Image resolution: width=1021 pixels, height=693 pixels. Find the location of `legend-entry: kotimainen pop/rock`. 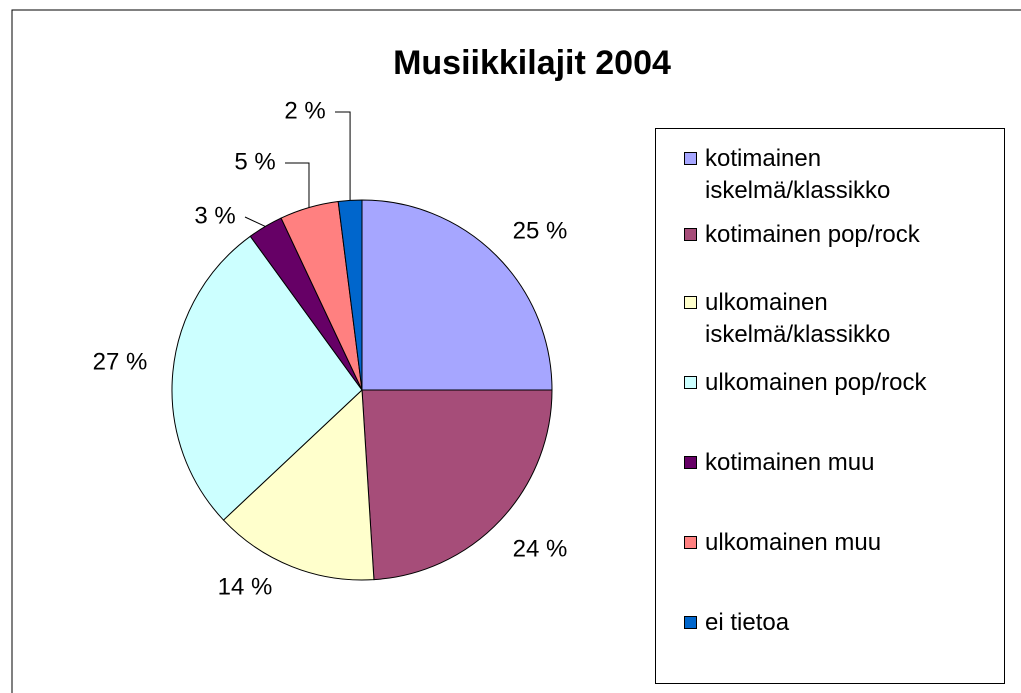

legend-entry: kotimainen pop/rock is located at coordinates (834, 235).